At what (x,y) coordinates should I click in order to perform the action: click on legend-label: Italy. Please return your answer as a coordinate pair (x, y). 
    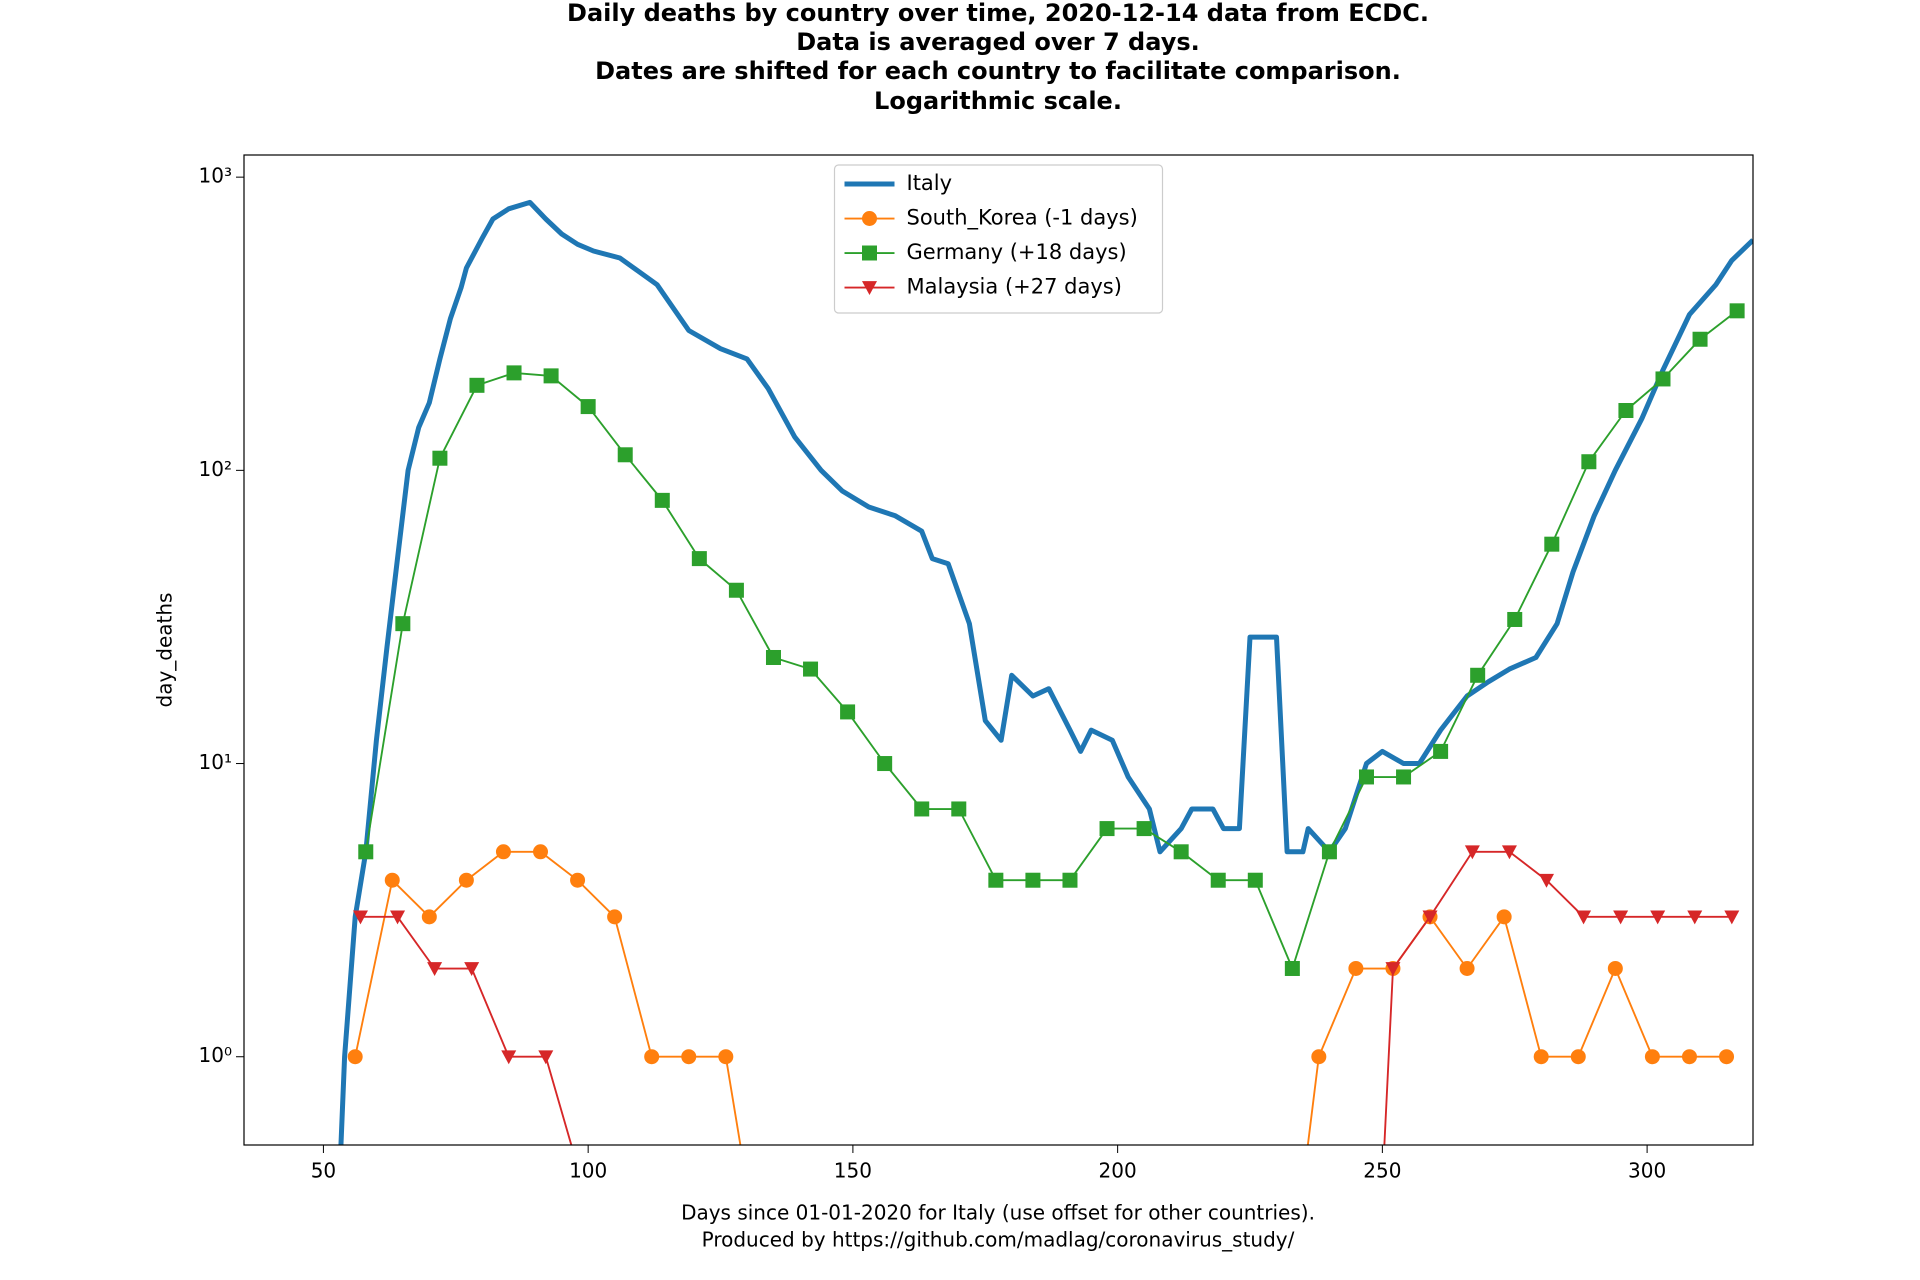
    Looking at the image, I should click on (930, 183).